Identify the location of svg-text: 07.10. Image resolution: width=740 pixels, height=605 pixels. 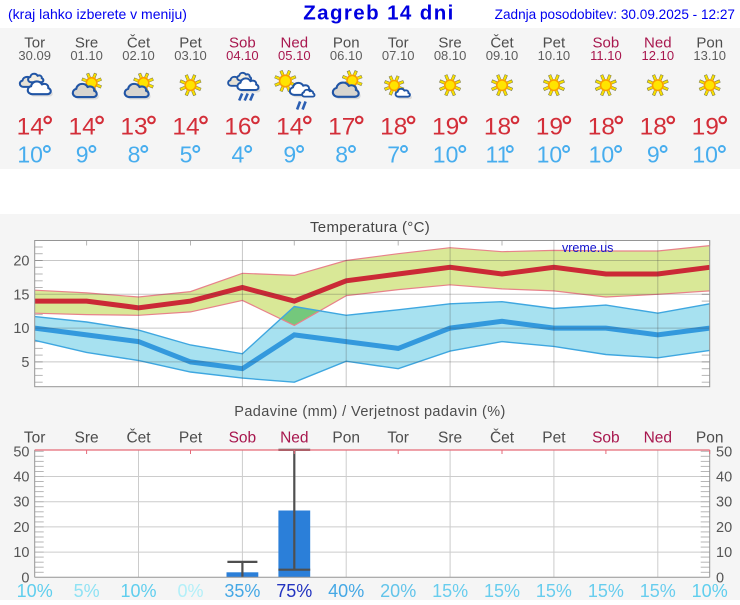
(398, 55).